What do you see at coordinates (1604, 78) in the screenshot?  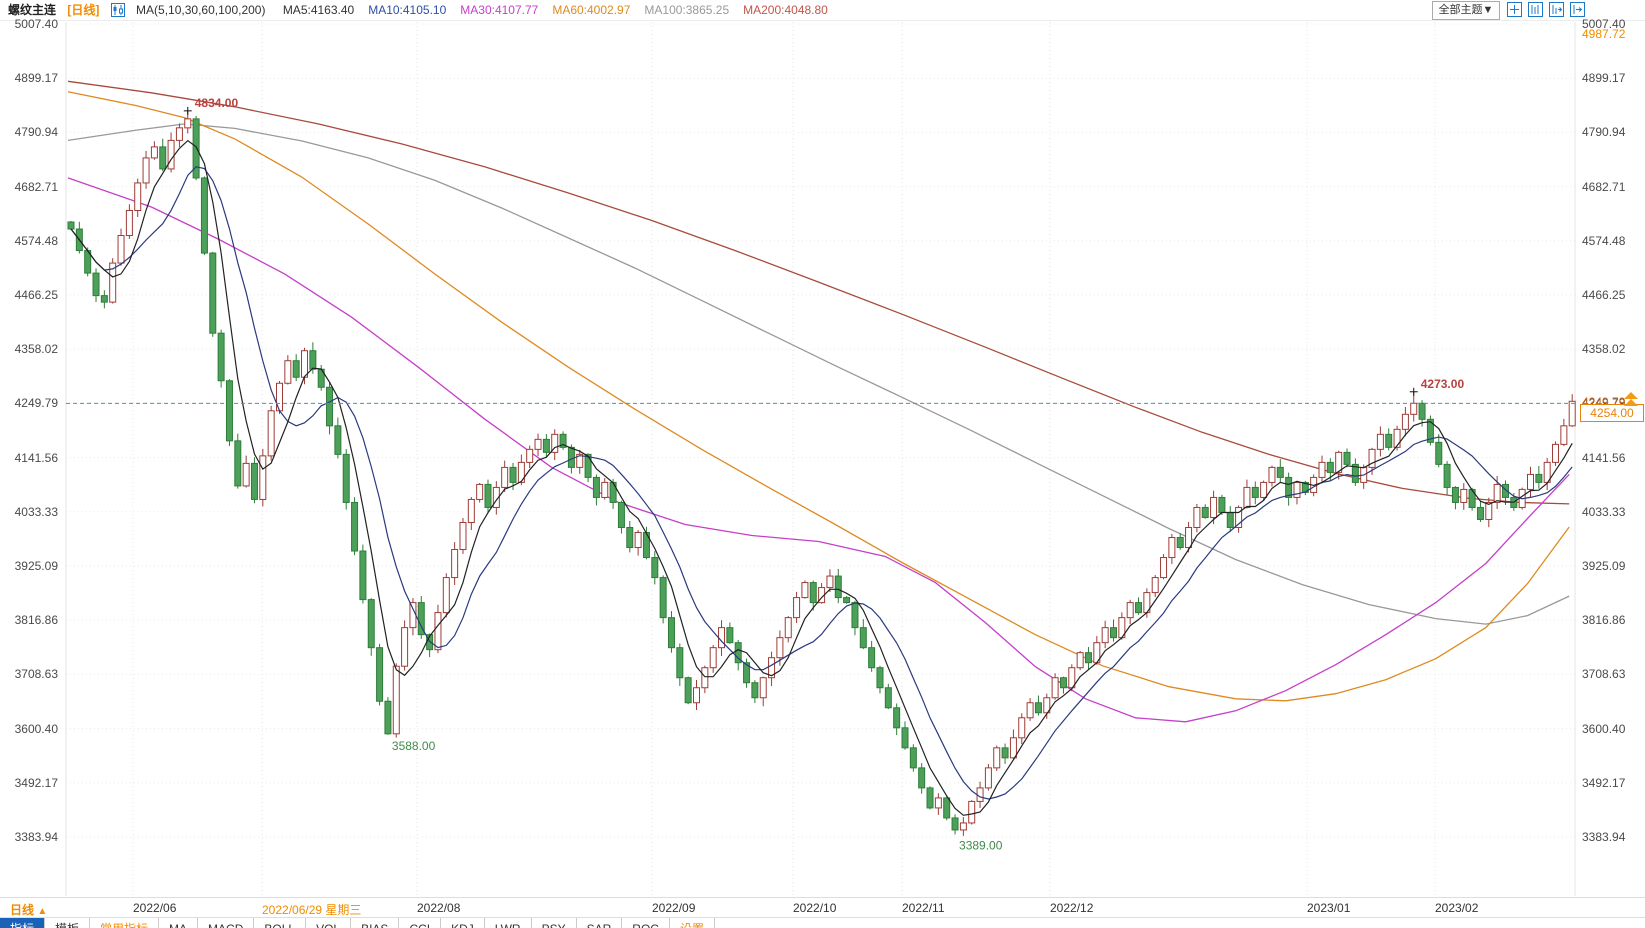 I see `price-tick-label: 4899.17` at bounding box center [1604, 78].